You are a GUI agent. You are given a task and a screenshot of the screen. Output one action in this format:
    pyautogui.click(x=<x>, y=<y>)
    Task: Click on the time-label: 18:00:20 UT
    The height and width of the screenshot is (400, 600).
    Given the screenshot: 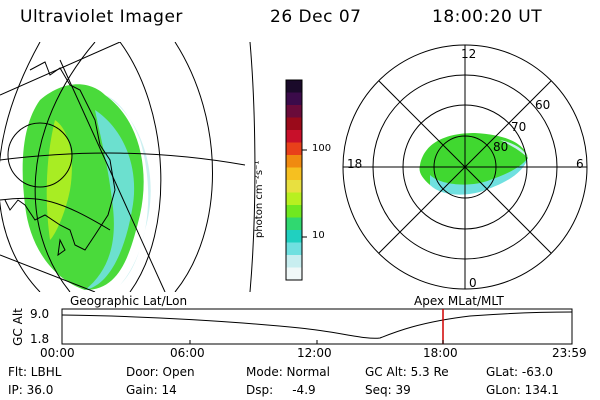 What is the action you would take?
    pyautogui.click(x=487, y=17)
    